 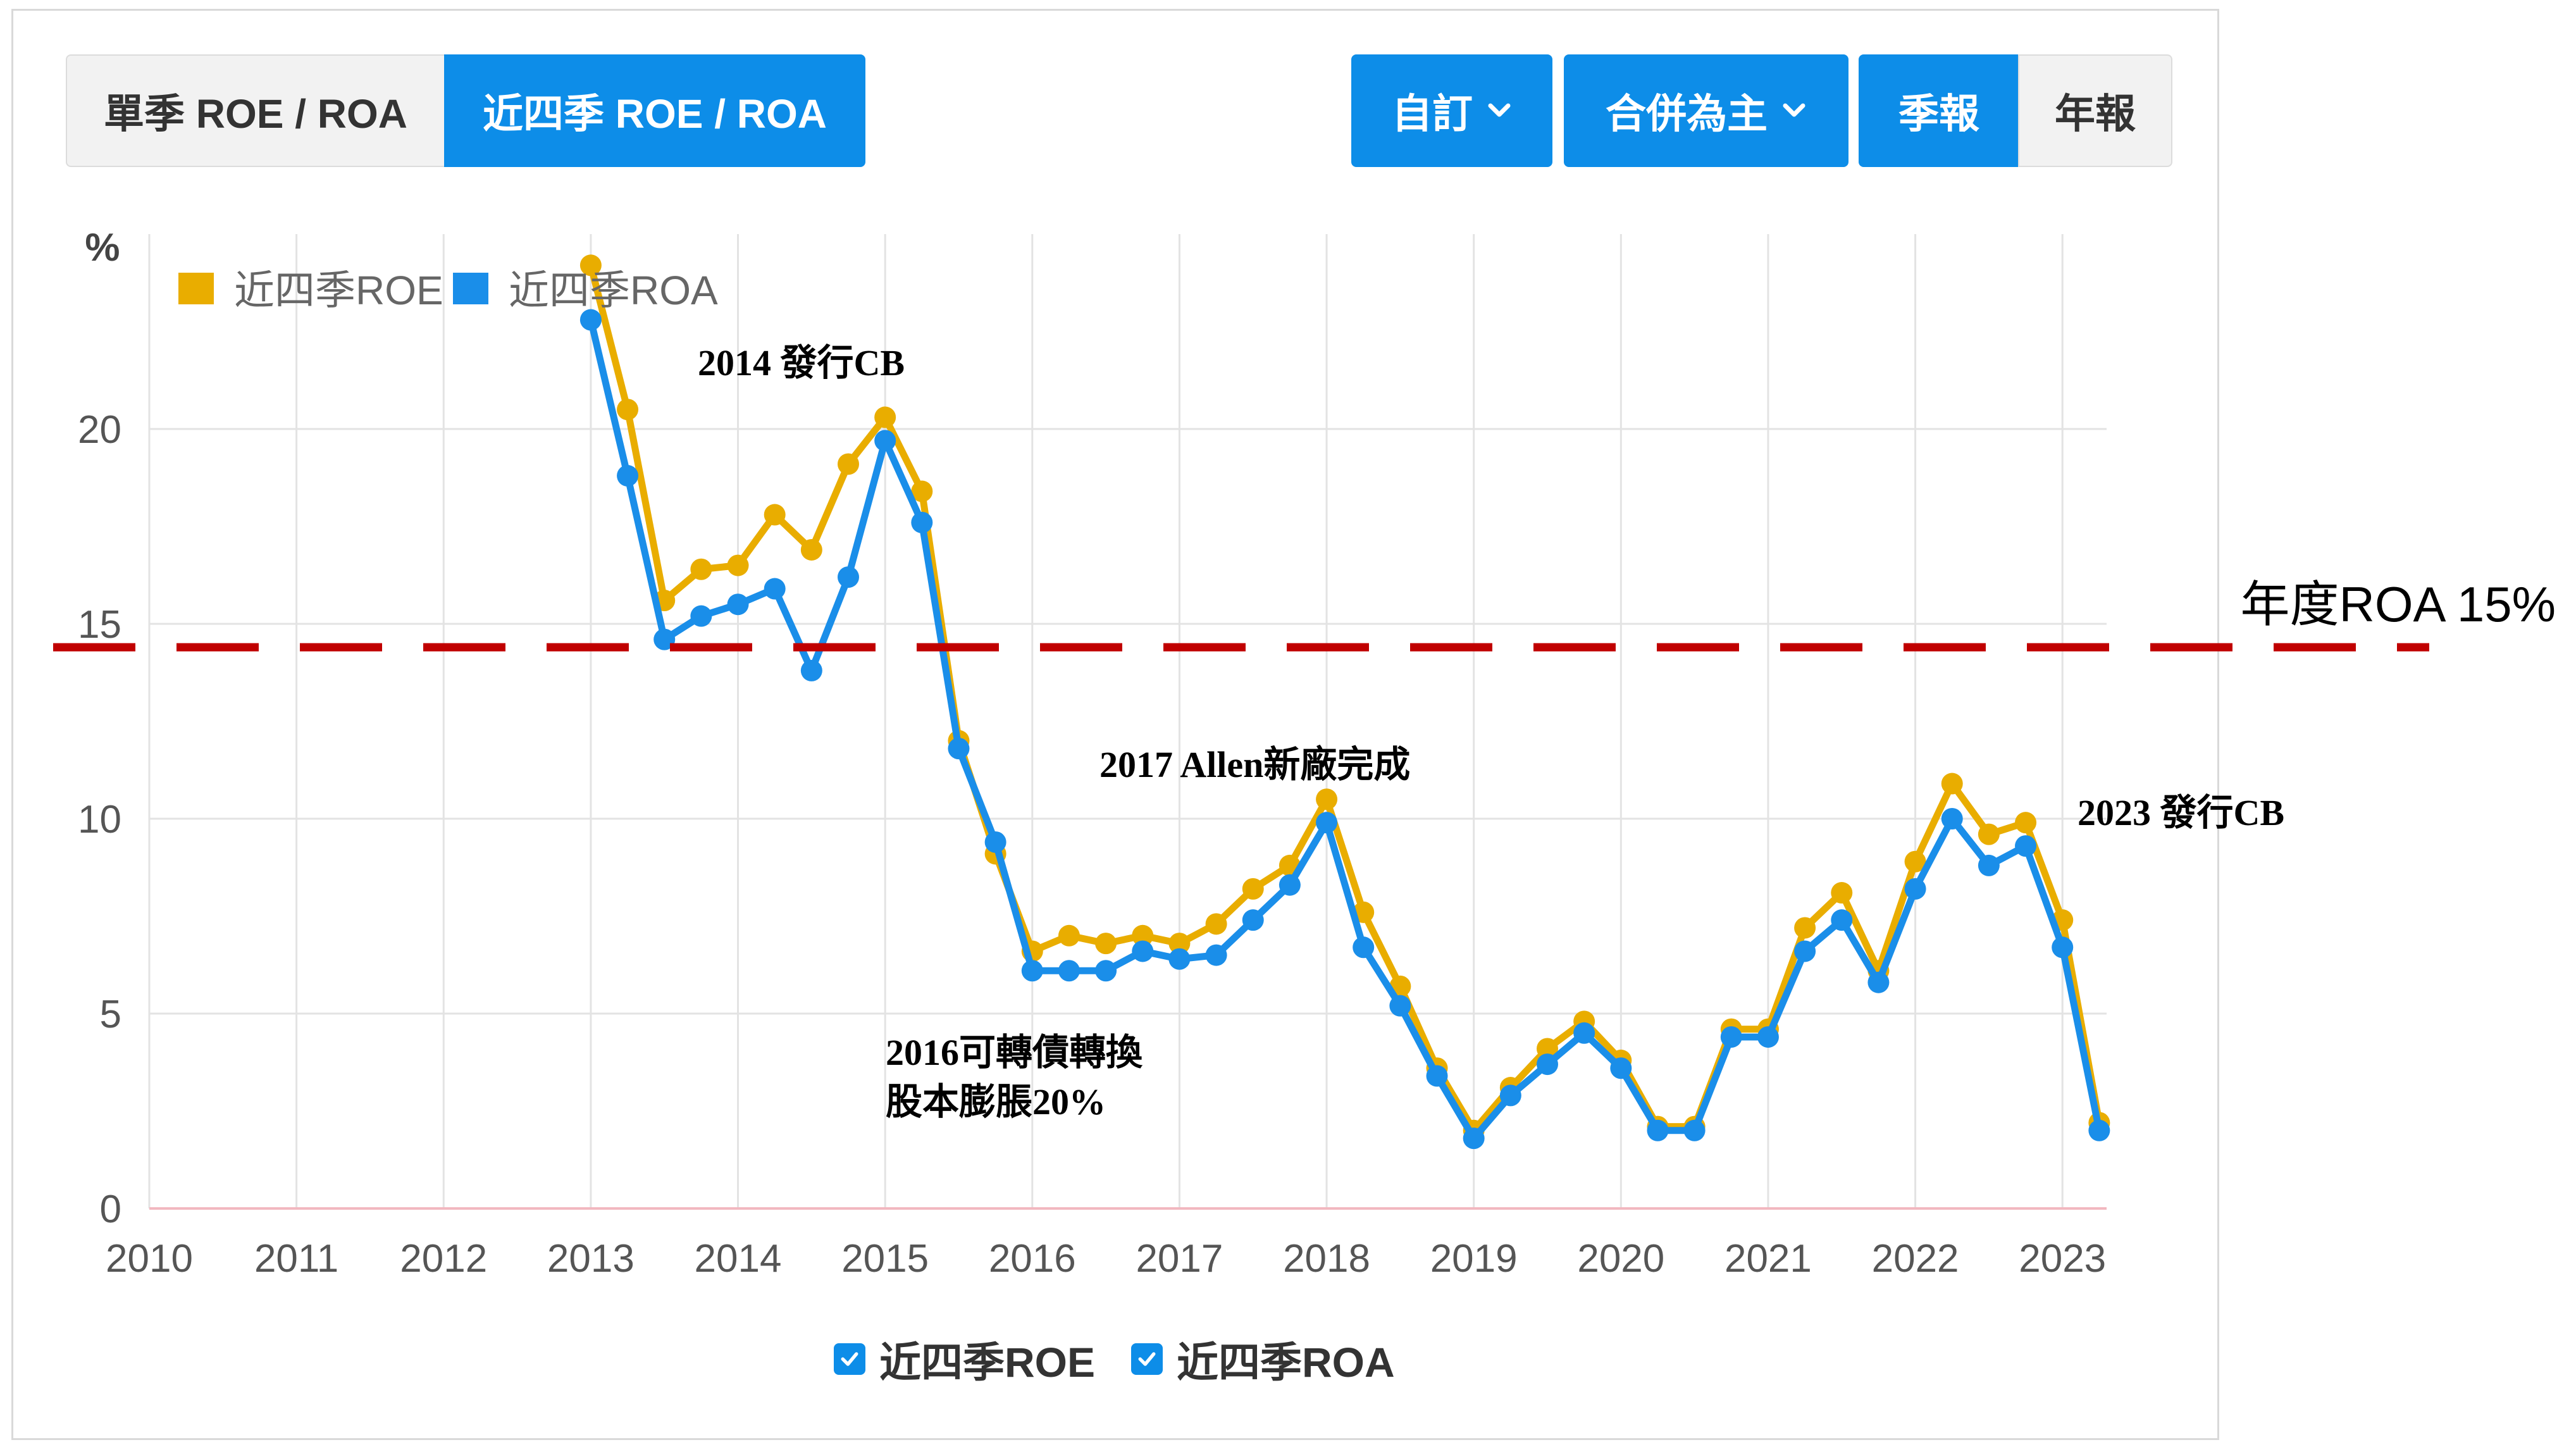 What do you see at coordinates (1327, 1259) in the screenshot?
I see `x-tick-label: 2018` at bounding box center [1327, 1259].